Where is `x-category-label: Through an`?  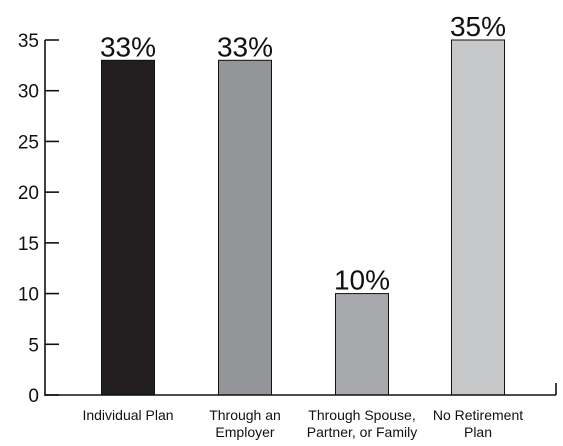 x-category-label: Through an is located at coordinates (245, 415).